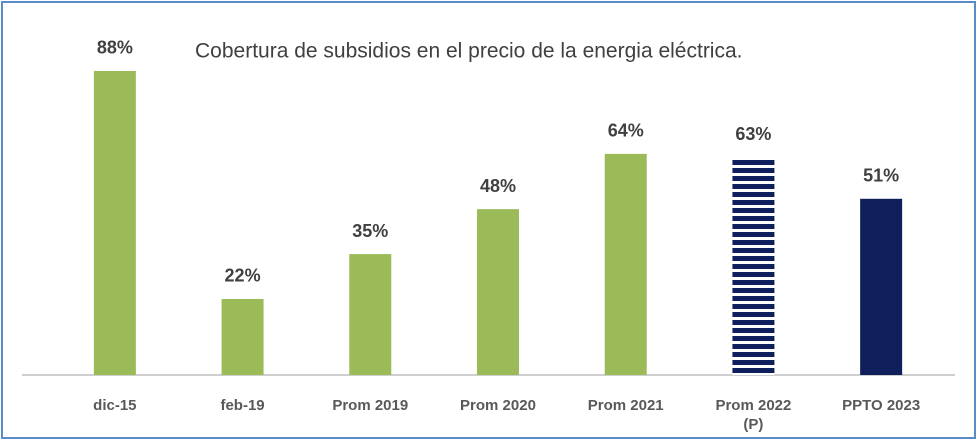  What do you see at coordinates (370, 231) in the screenshot?
I see `value-label: 35%` at bounding box center [370, 231].